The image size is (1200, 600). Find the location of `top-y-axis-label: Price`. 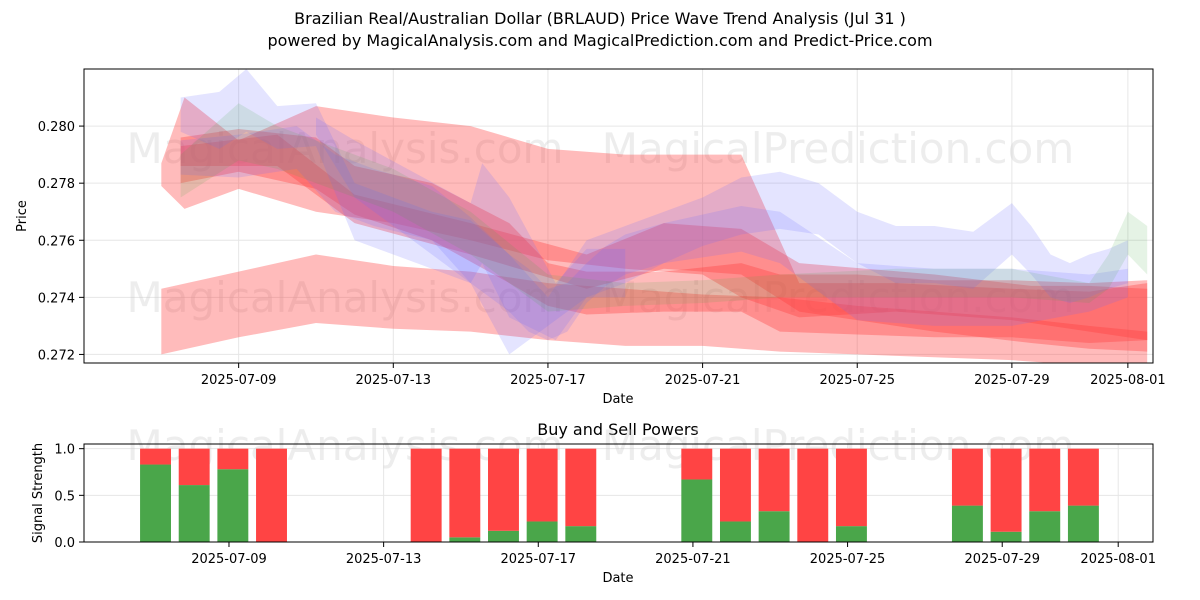

top-y-axis-label: Price is located at coordinates (22, 216).